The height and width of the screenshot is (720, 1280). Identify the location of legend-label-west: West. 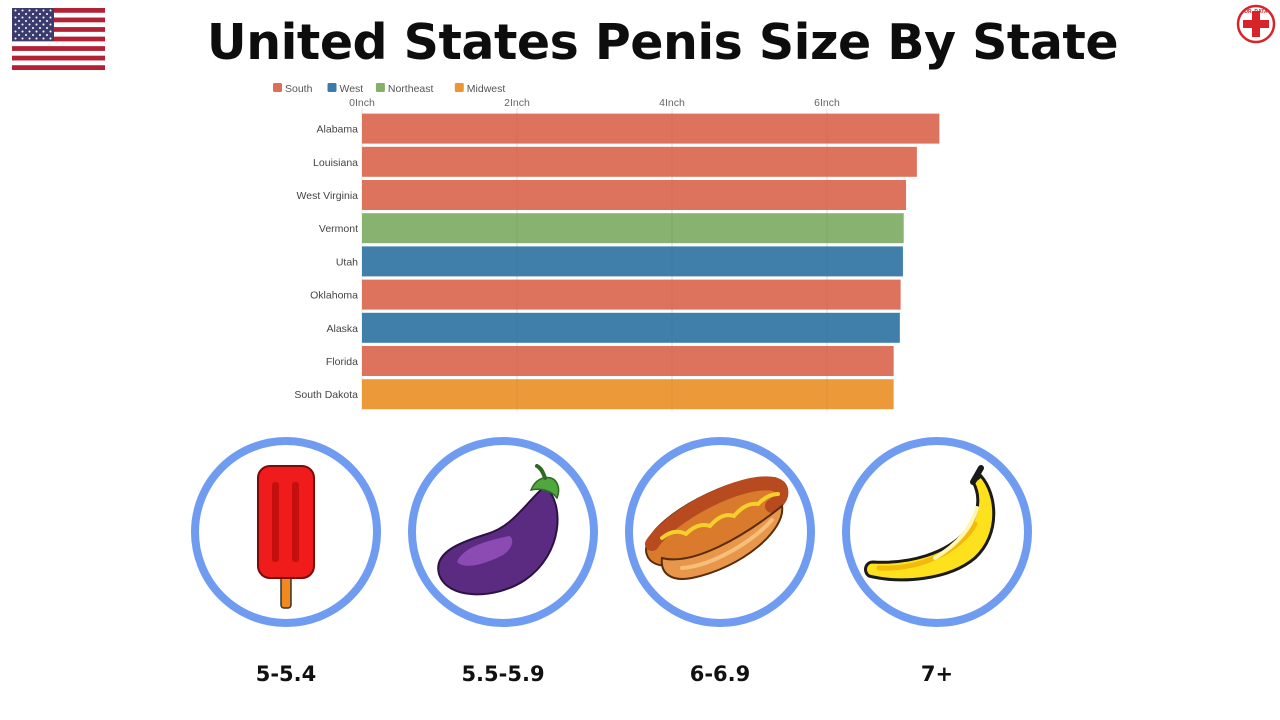
(352, 89).